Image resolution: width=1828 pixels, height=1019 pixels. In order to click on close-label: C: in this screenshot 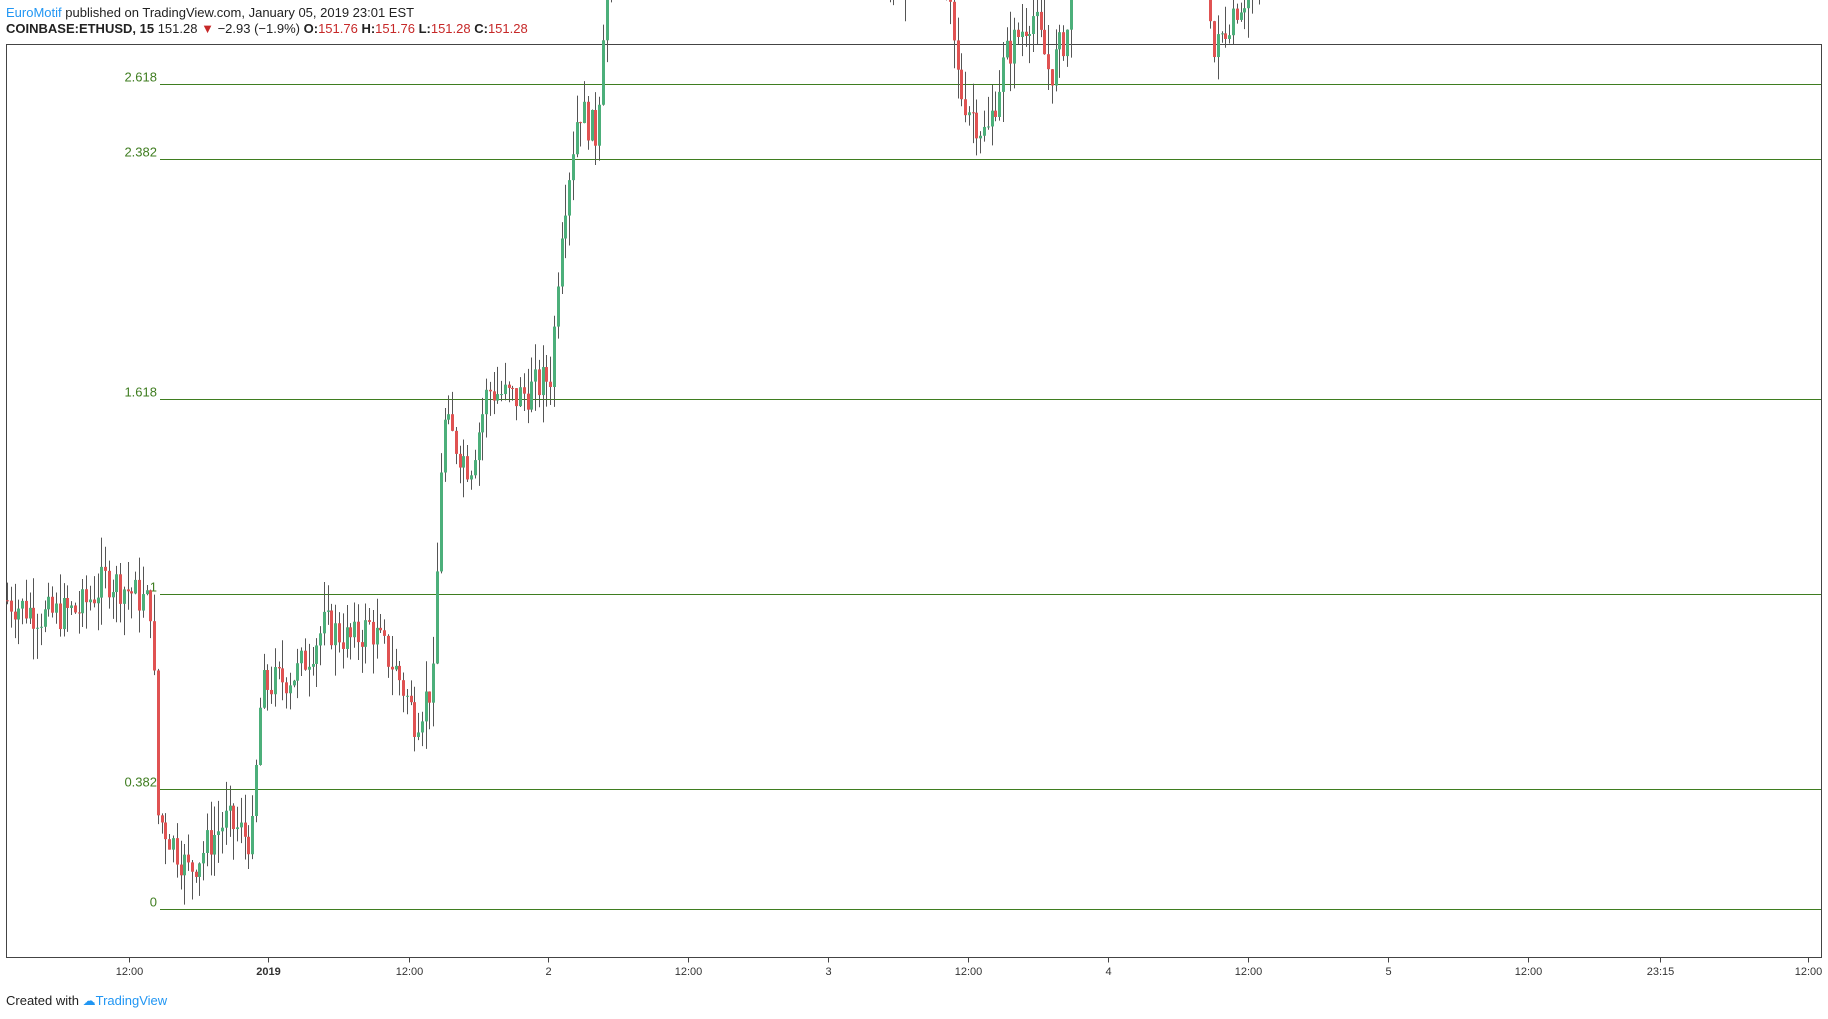, I will do `click(481, 28)`.